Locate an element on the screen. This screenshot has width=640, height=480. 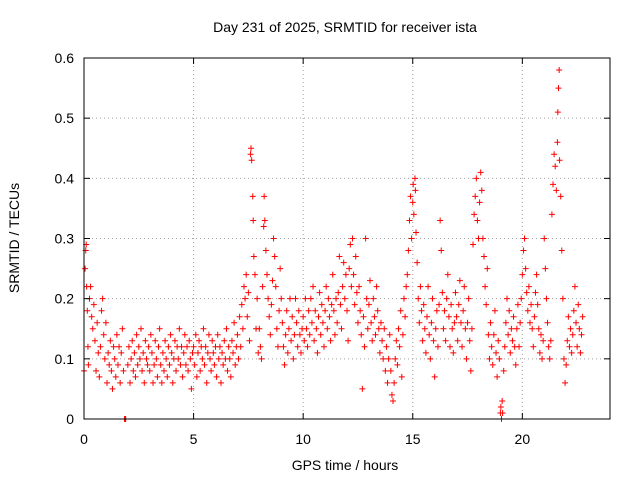
y-tick-label: 0.4 is located at coordinates (65, 178).